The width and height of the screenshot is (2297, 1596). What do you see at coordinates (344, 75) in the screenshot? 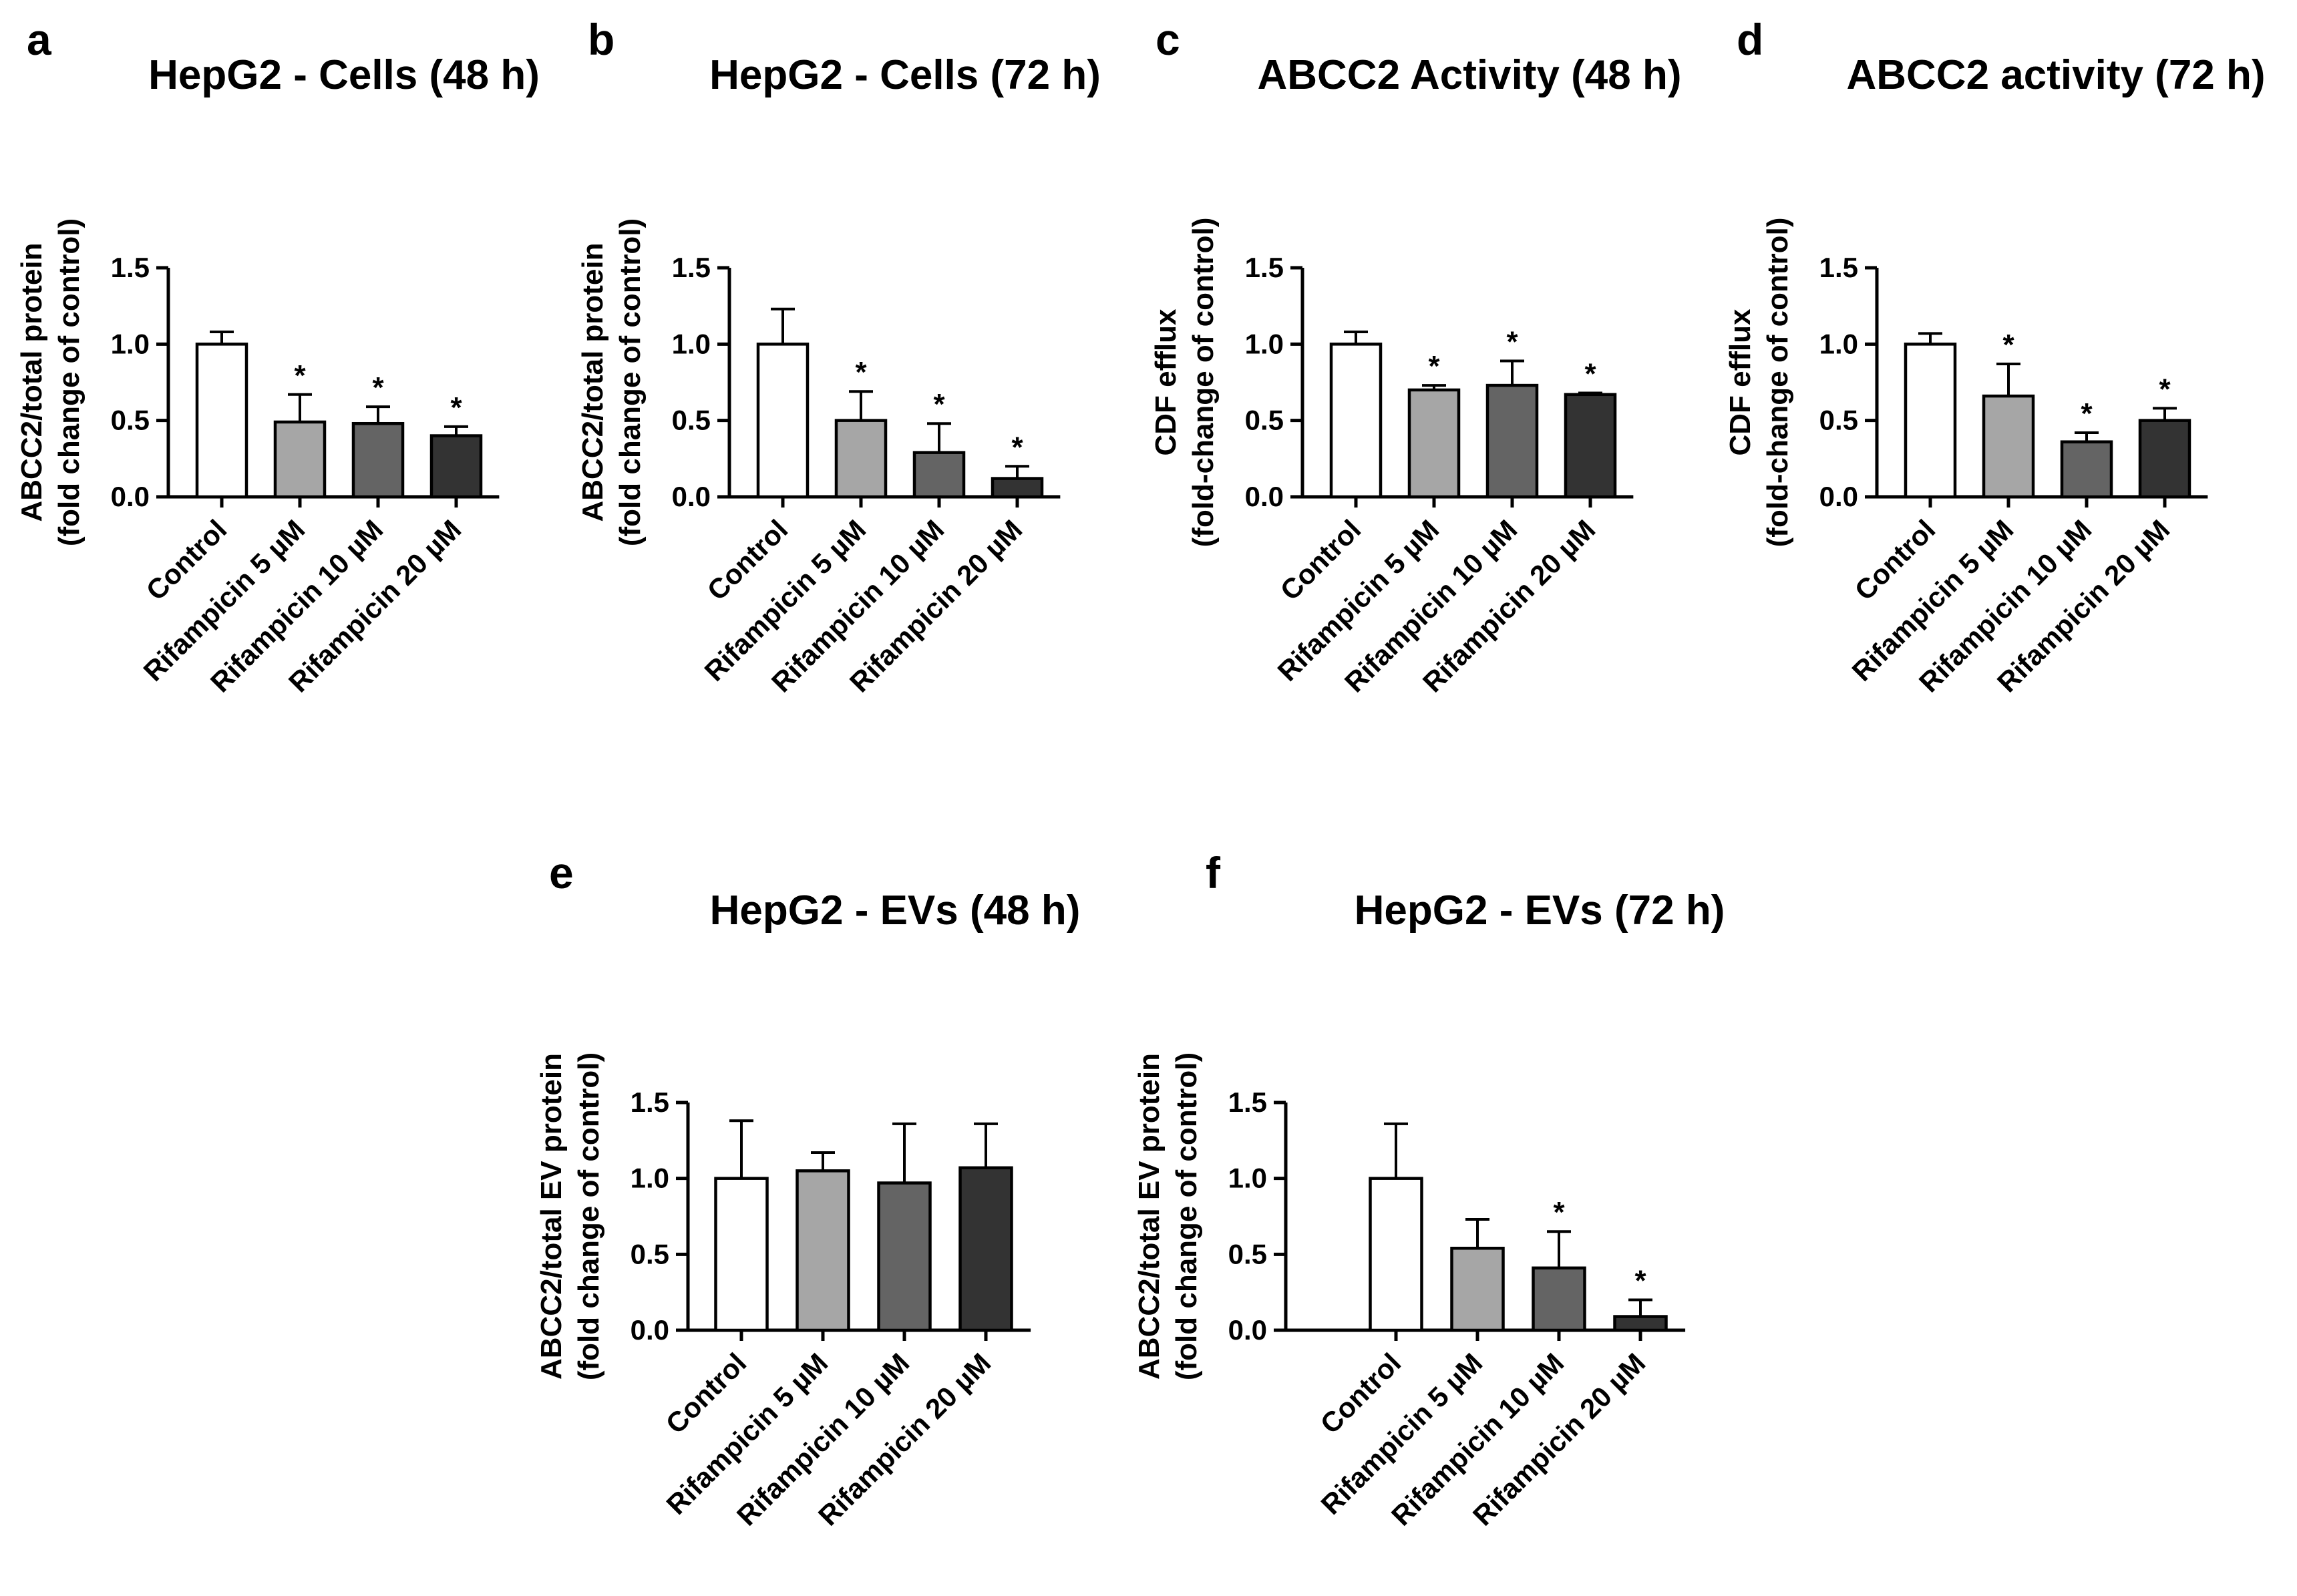
I see `chart-title: HepG2 - Cells (48 h)` at bounding box center [344, 75].